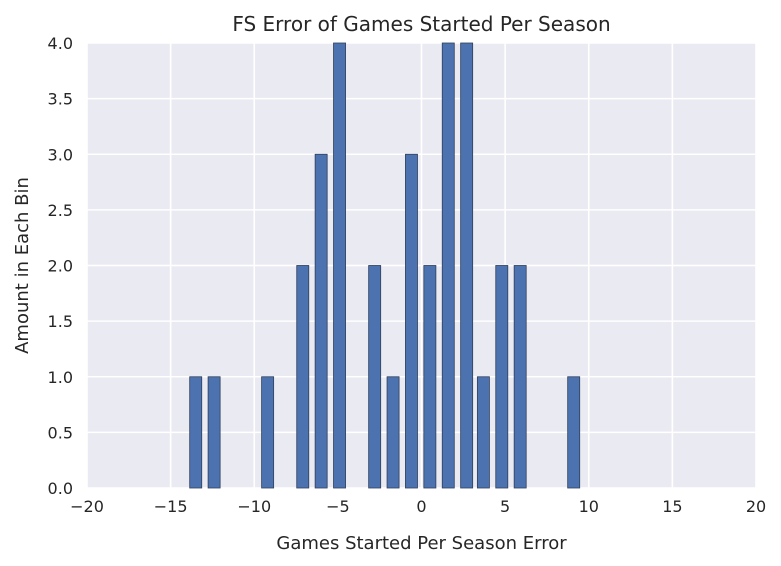 Image resolution: width=781 pixels, height=566 pixels. Describe the element at coordinates (171, 506) in the screenshot. I see `x-tick-label: −15` at that location.